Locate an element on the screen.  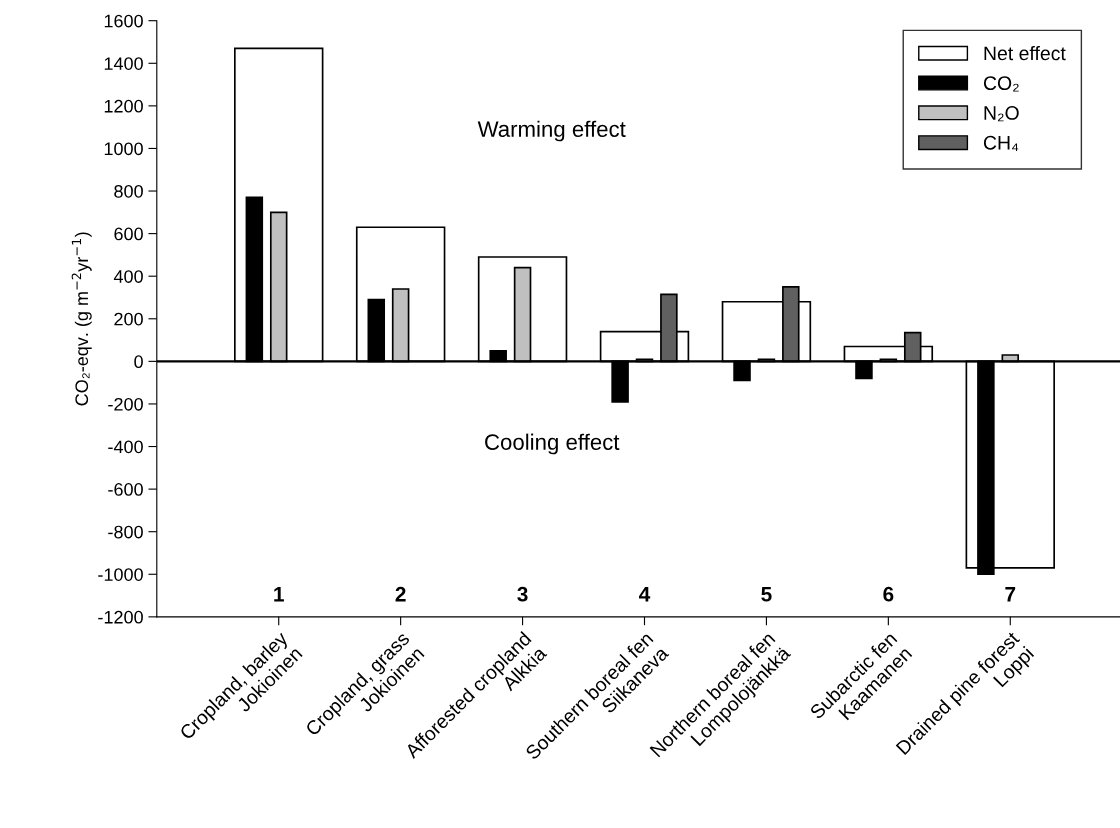
y-tick-label: 0 is located at coordinates (138, 362).